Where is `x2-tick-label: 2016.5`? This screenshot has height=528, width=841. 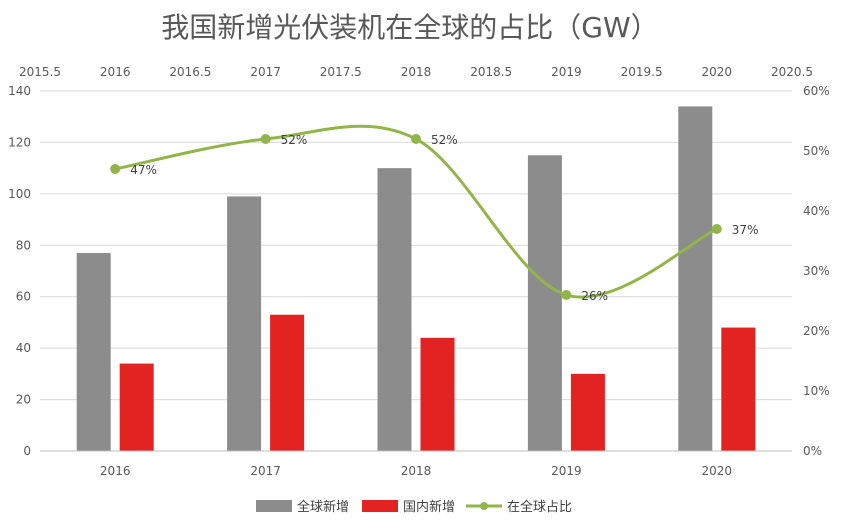 x2-tick-label: 2016.5 is located at coordinates (190, 72).